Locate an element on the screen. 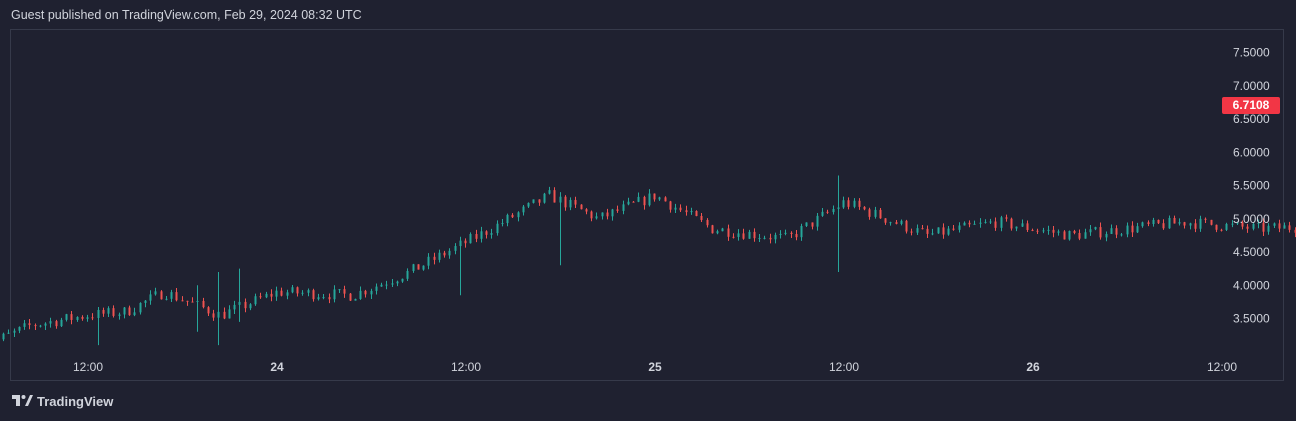  brand-footer: TradingView is located at coordinates (62, 401).